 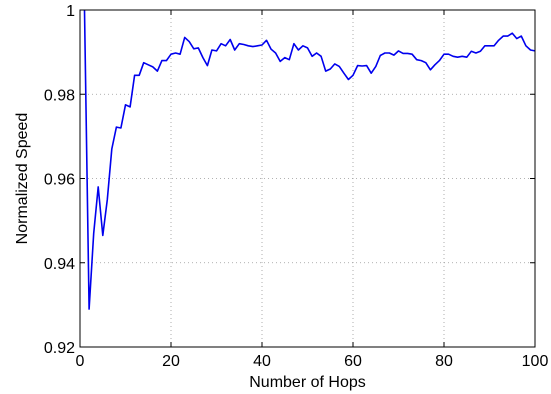 I want to click on y-tick-label: 0.96, so click(x=59, y=180).